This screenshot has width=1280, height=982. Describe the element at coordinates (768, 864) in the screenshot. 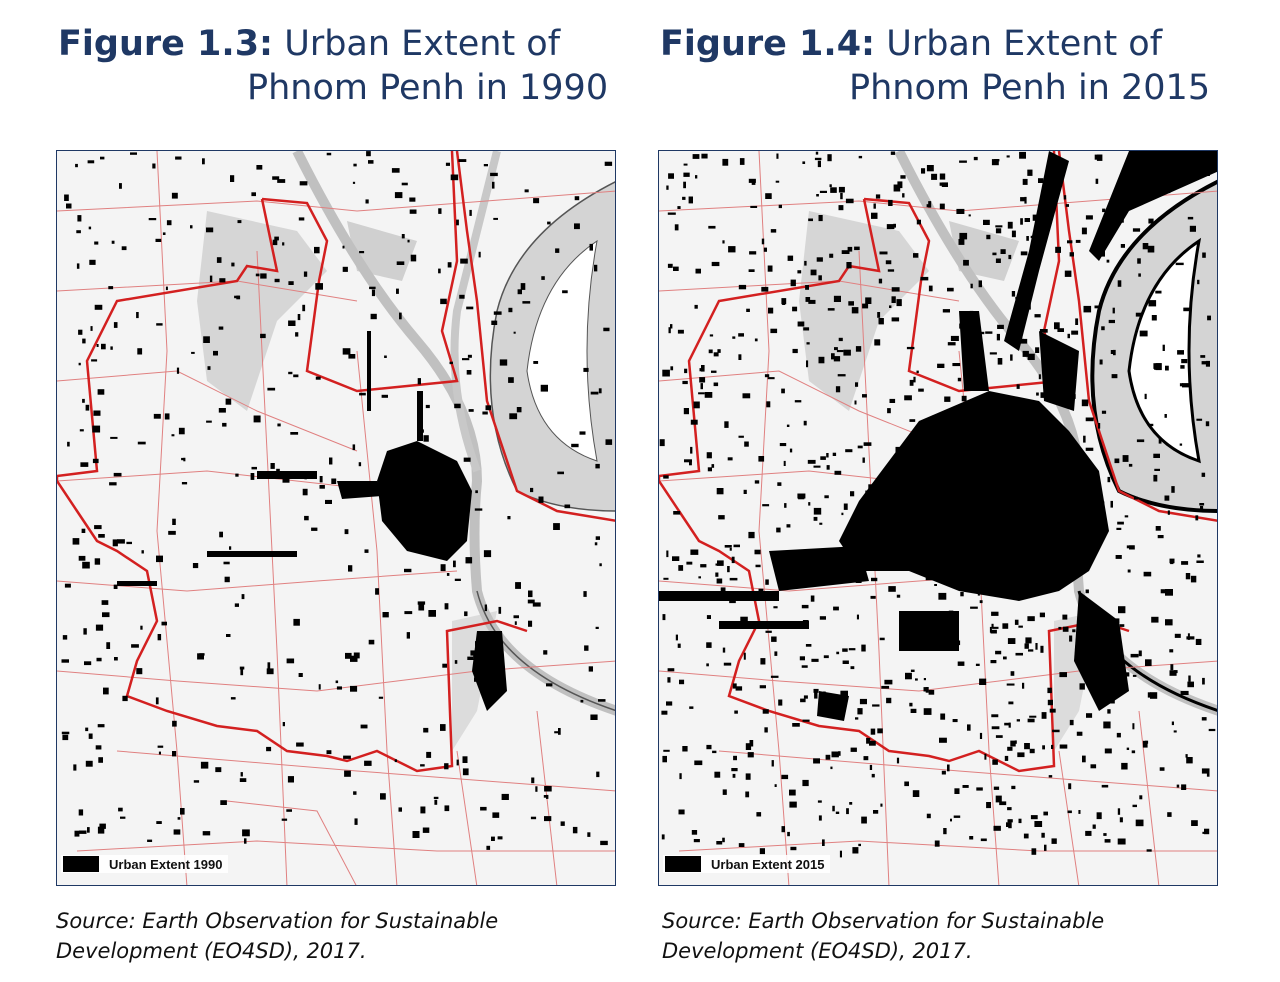

I see `legend-label: Urban Extent 2015` at that location.